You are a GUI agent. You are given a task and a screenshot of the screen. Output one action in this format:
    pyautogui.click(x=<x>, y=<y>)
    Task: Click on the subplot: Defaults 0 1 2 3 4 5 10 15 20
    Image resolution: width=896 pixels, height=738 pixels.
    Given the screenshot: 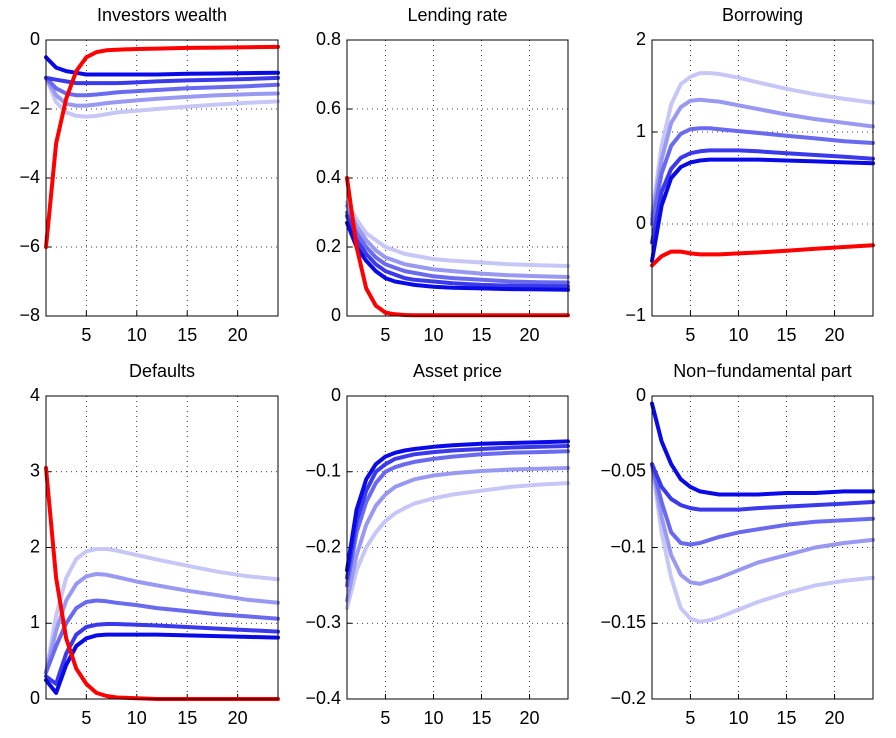 What is the action you would take?
    pyautogui.click(x=155, y=544)
    